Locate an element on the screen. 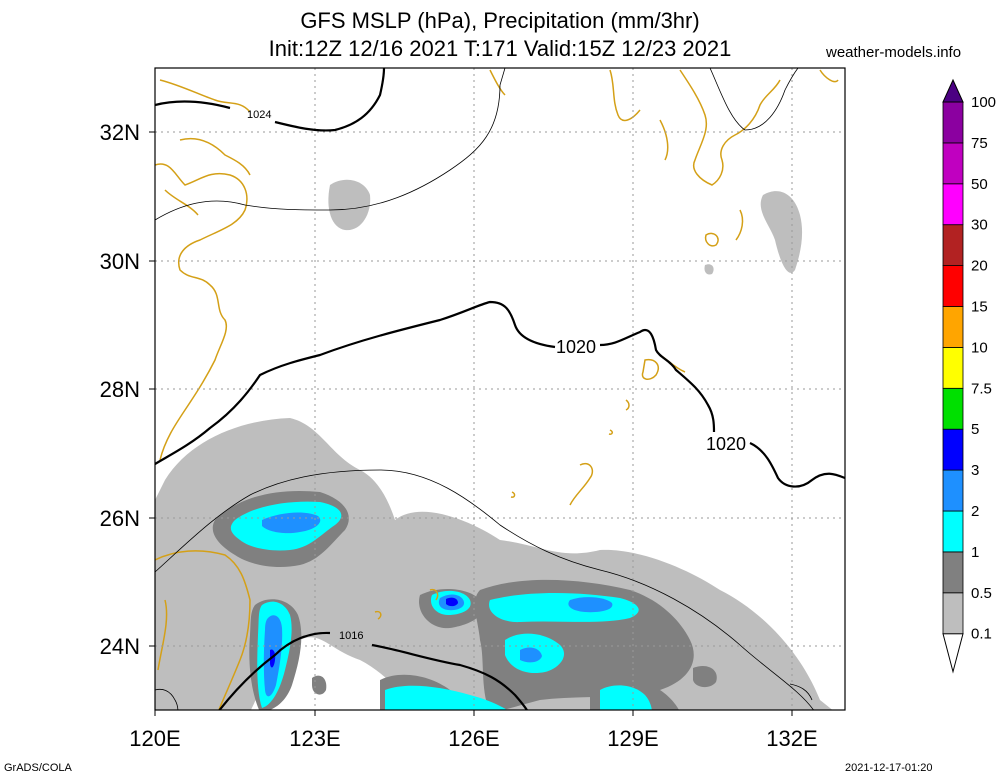  colorbar-label: 10 is located at coordinates (979, 347).